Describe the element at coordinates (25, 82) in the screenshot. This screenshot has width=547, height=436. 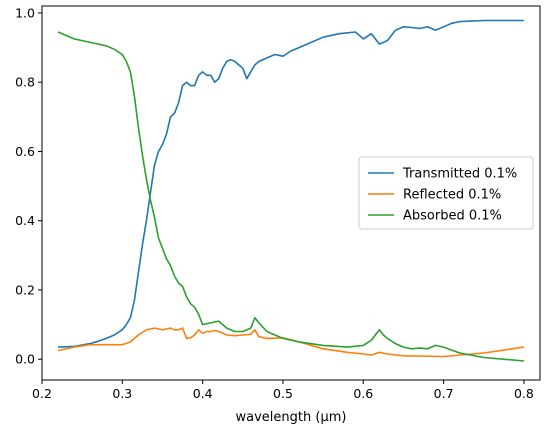
I see `y-tick-label: 0.8` at that location.